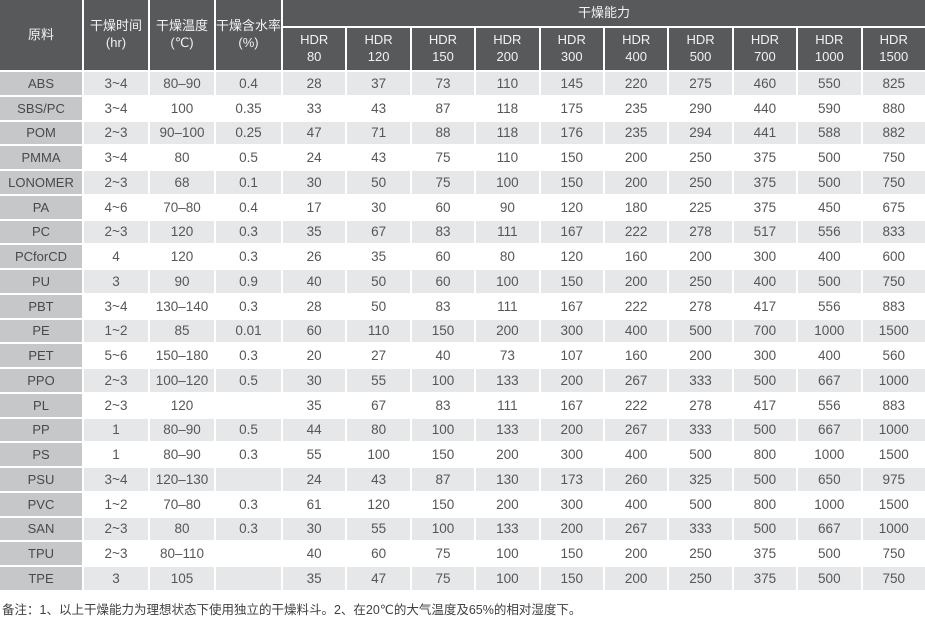 The height and width of the screenshot is (628, 925). Describe the element at coordinates (378, 256) in the screenshot. I see `capacity-cell-hdr-120: 35` at that location.